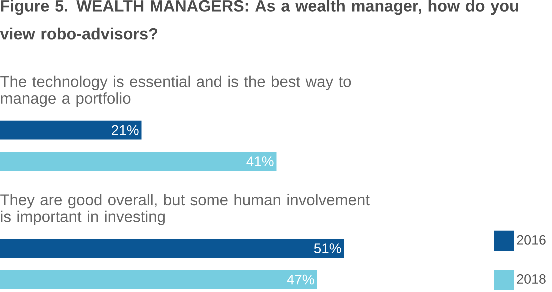 This screenshot has height=292, width=552. Describe the element at coordinates (260, 161) in the screenshot. I see `data-label: 41%` at that location.